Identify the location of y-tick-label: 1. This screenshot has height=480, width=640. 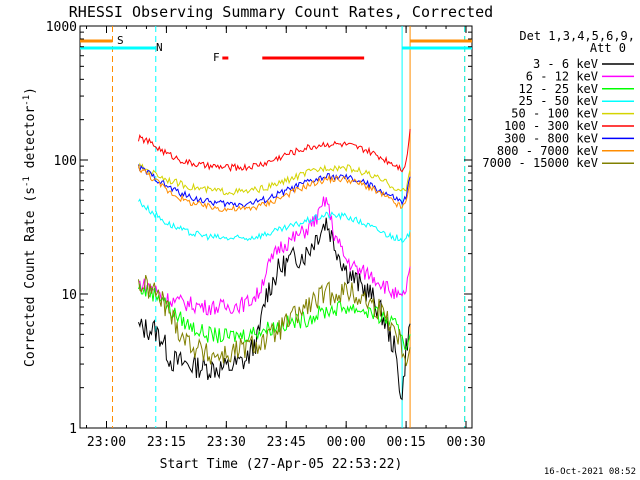
(73, 429).